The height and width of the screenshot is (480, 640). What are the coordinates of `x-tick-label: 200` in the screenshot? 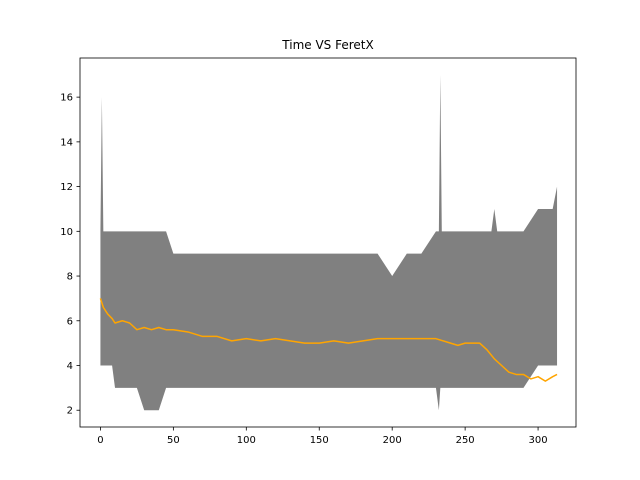 It's located at (392, 440).